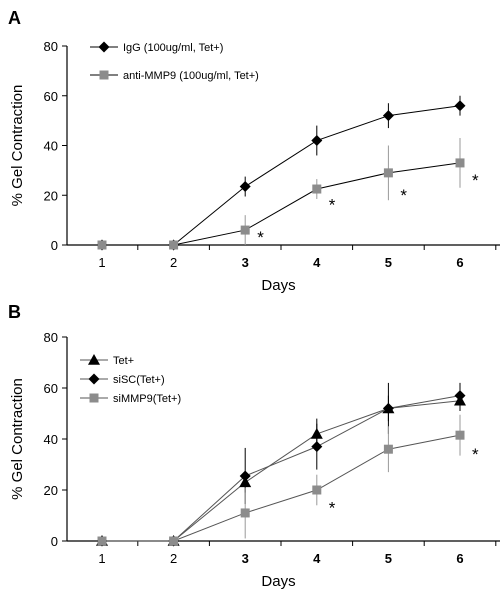  Describe the element at coordinates (245, 262) in the screenshot. I see `panel-a-x-tick-label: 3` at that location.